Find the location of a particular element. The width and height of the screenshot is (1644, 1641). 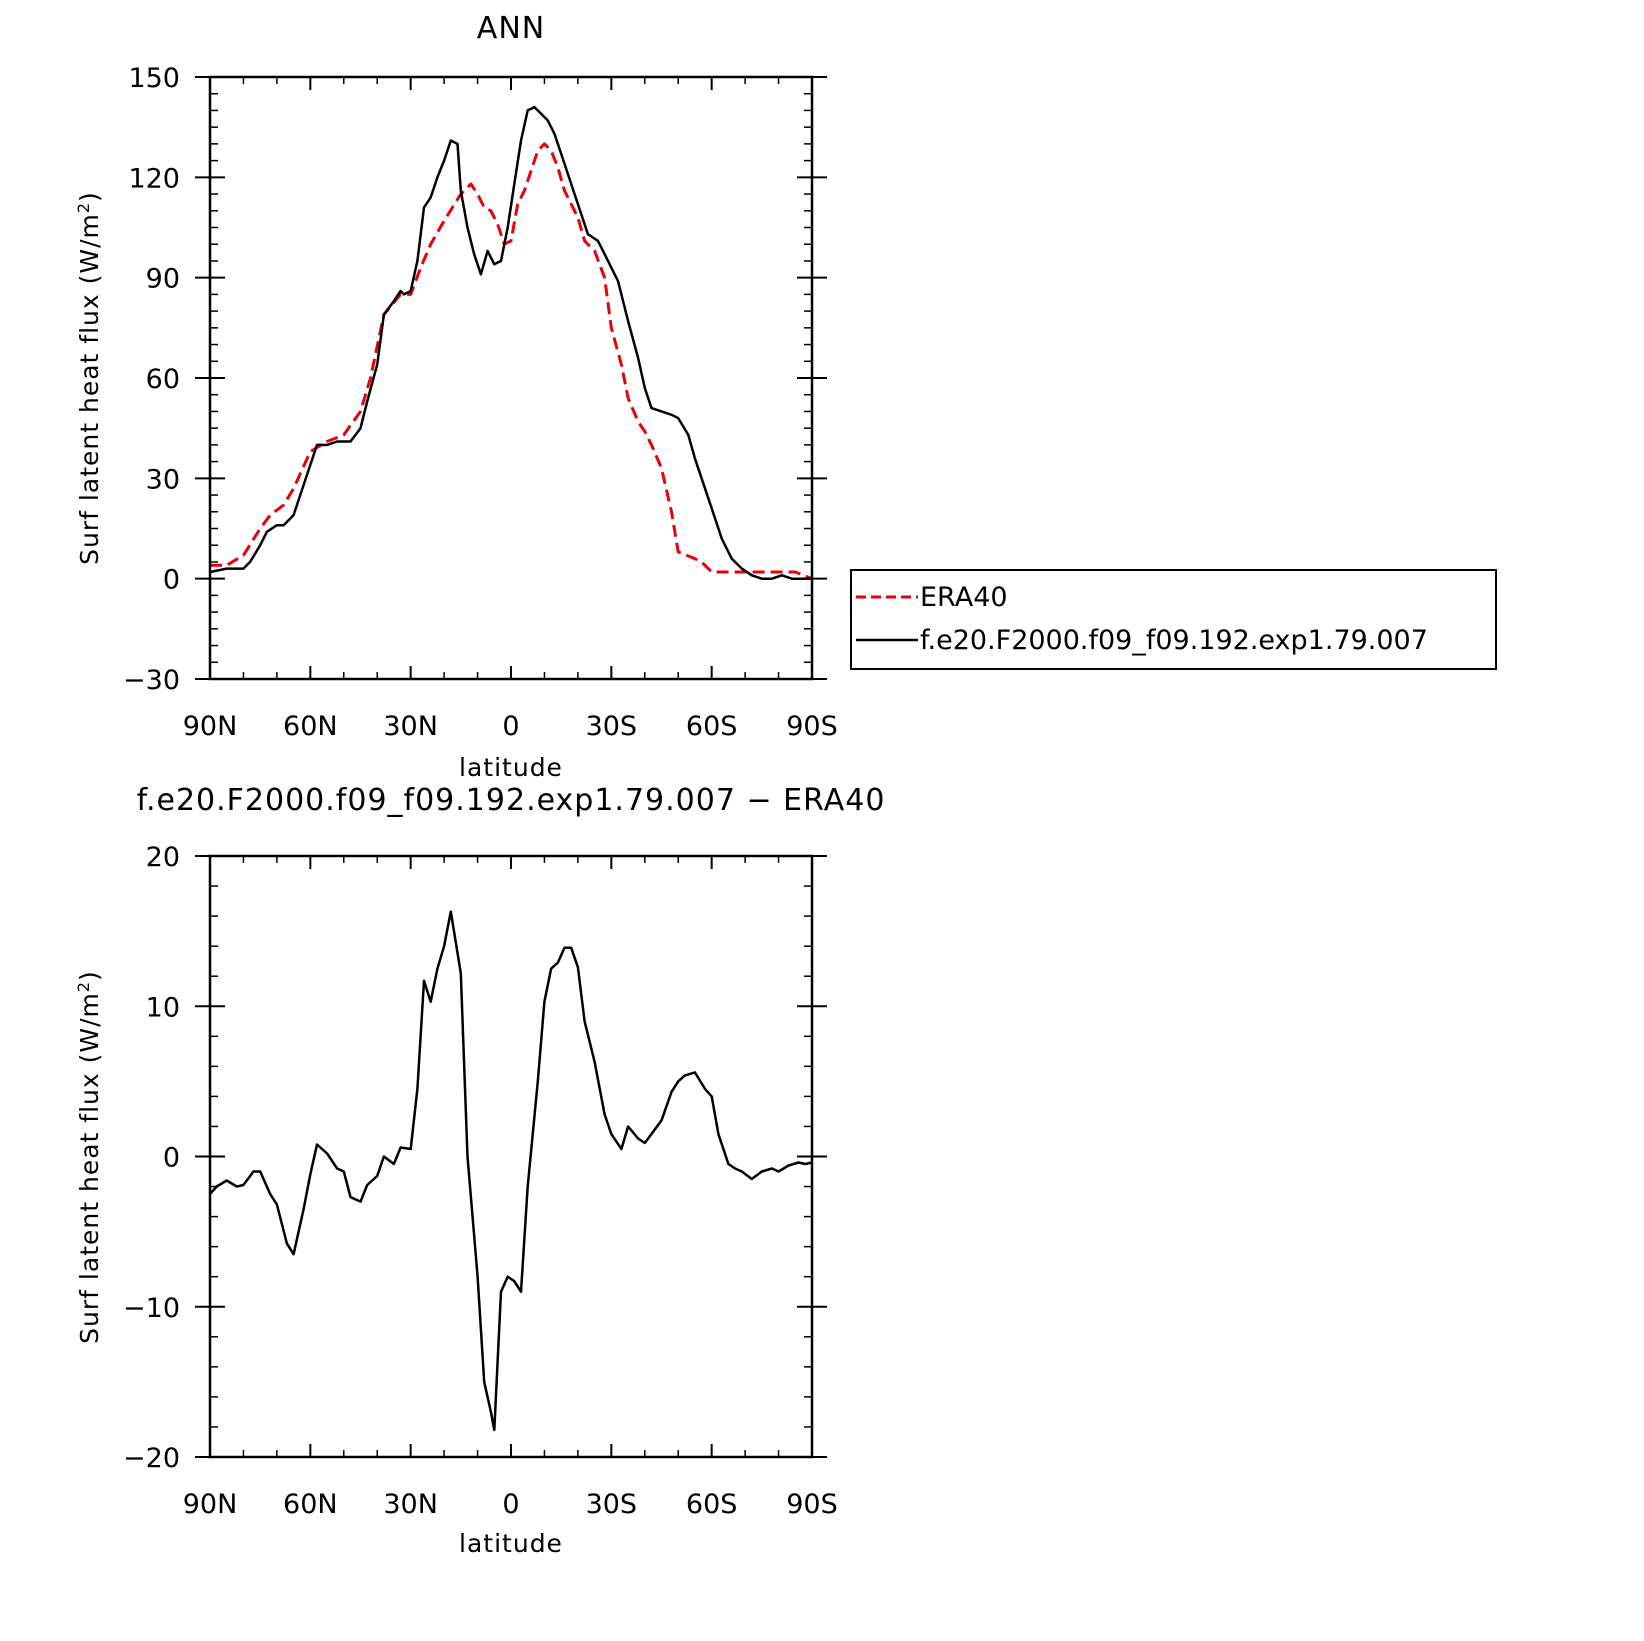

legend-box is located at coordinates (1173, 619).